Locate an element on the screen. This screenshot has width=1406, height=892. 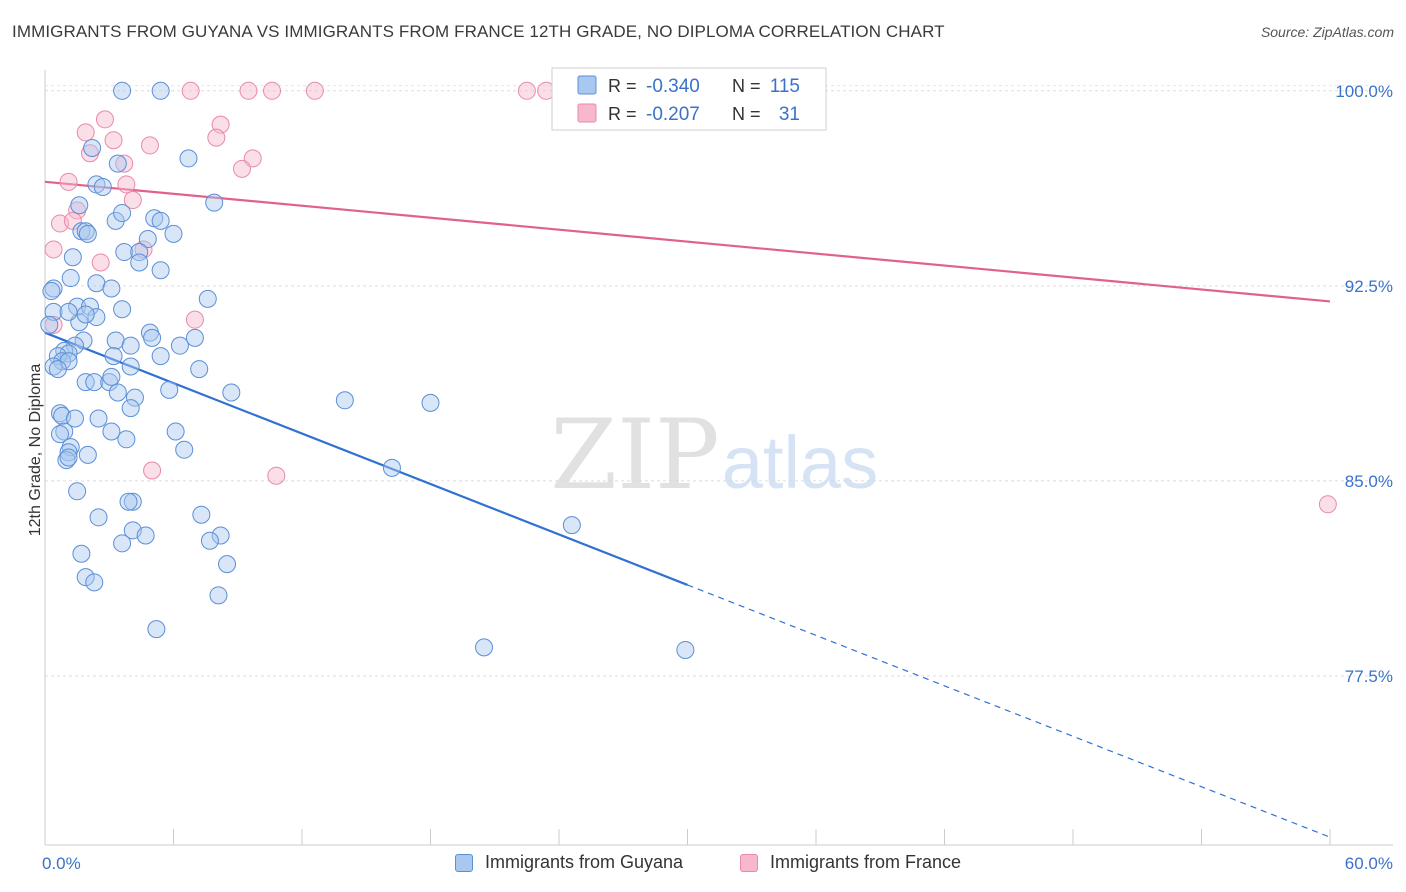
x-tick-label-0: 0.0% is located at coordinates (61, 863).